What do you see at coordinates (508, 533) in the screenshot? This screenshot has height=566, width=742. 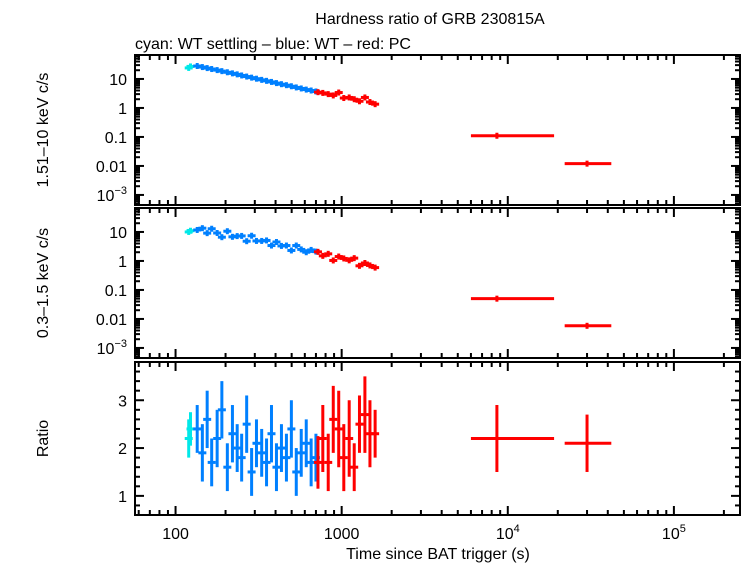 I see `x-tick-label: 10⁴` at bounding box center [508, 533].